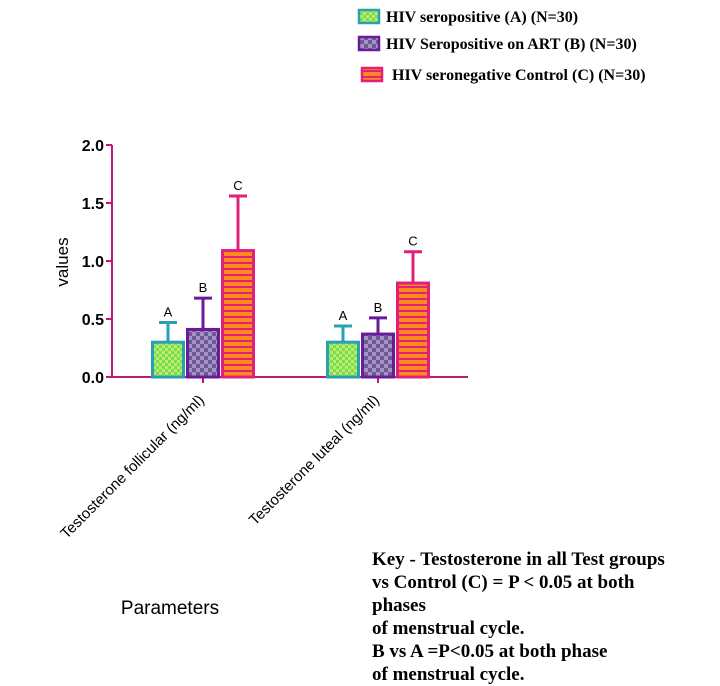 This screenshot has height=686, width=720. Describe the element at coordinates (518, 559) in the screenshot. I see `key-note-line: Key - Testosterone in all Test groups` at that location.